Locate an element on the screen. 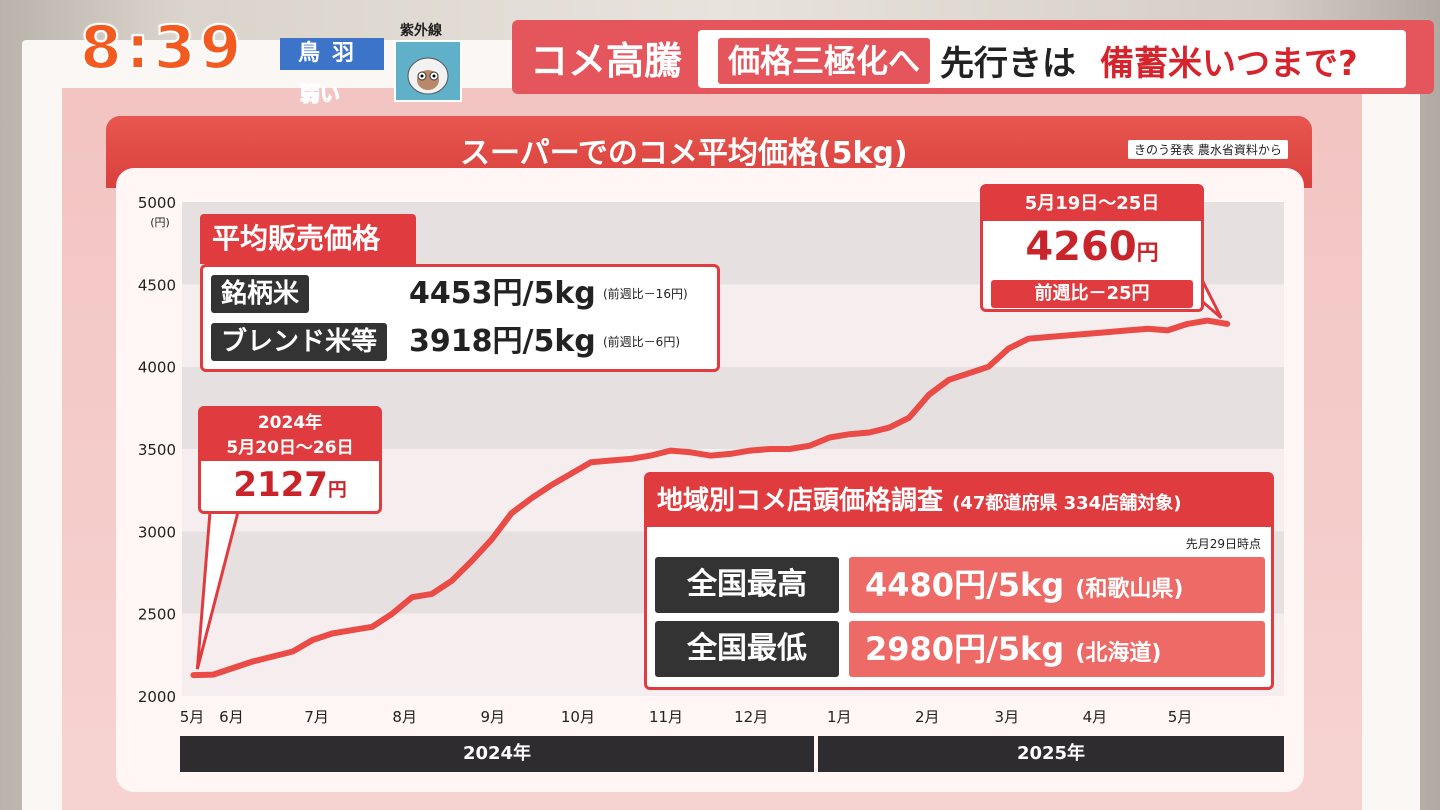 Image resolution: width=1440 pixels, height=810 pixels. x-tick-label: 10月 is located at coordinates (578, 717).